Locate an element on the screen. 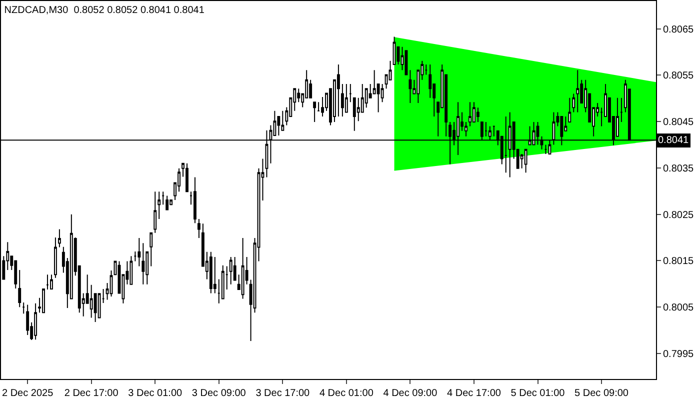 This screenshot has width=700, height=400. x-tick-label: 2 Dec 2025 is located at coordinates (28, 393).